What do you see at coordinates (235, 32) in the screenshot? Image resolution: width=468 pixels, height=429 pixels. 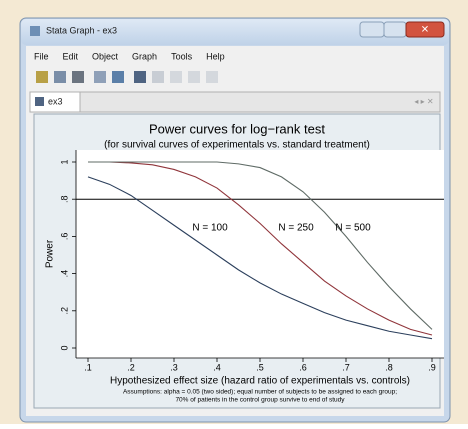 I see `title-bar` at bounding box center [235, 32].